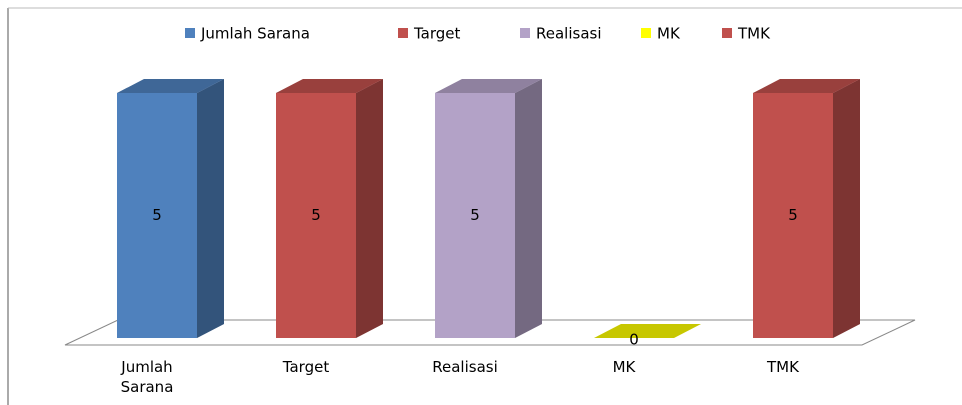 The width and height of the screenshot is (962, 405). I want to click on x-tick-label: TMK, so click(783, 367).